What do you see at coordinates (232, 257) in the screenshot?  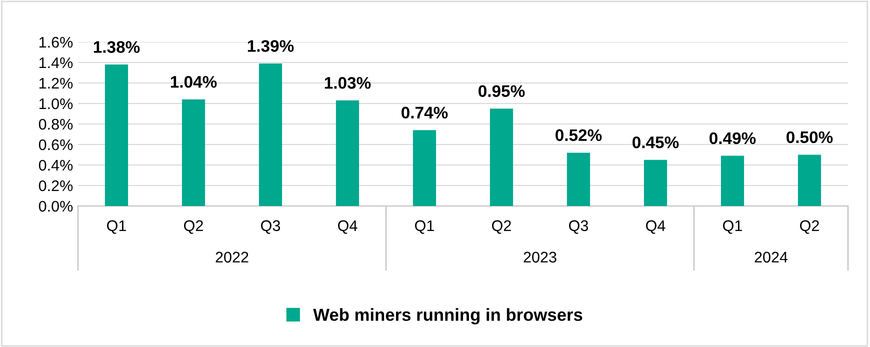 I see `text: 2022` at bounding box center [232, 257].